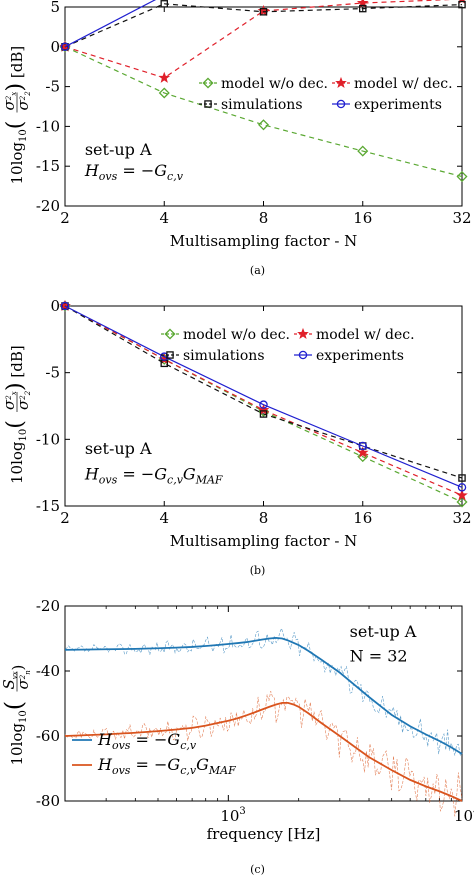  Describe the element at coordinates (164, 518) in the screenshot. I see `x-tick-label: 4` at that location.